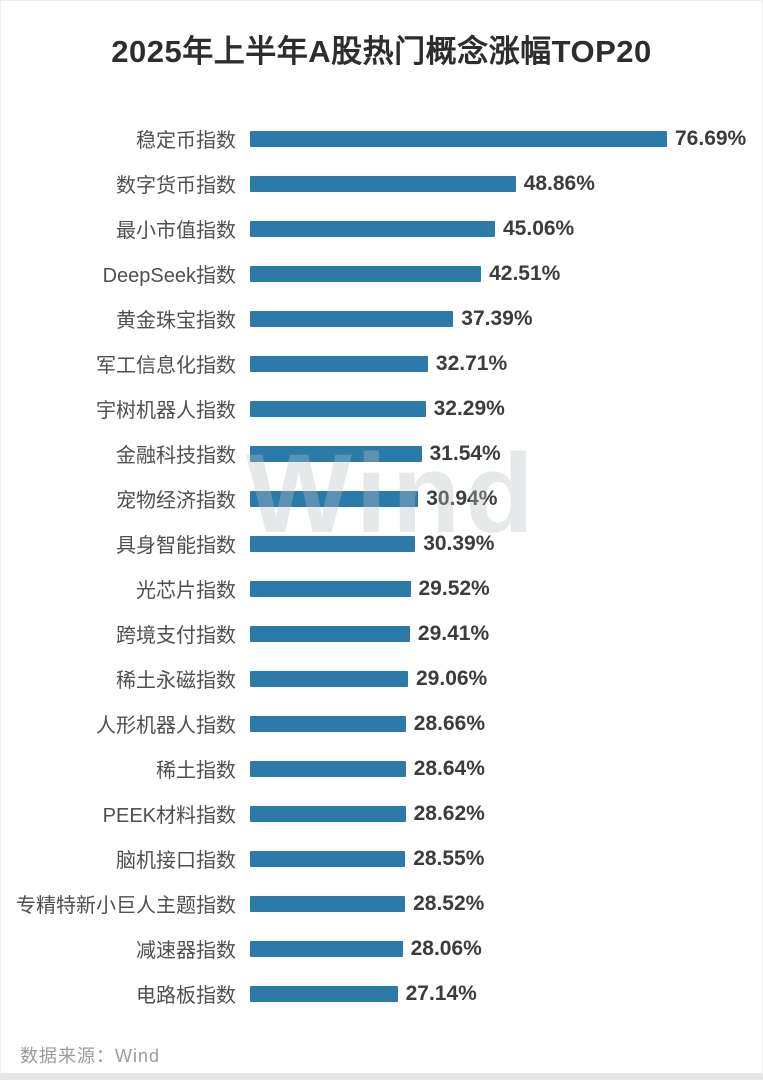 Image resolution: width=763 pixels, height=1080 pixels. What do you see at coordinates (449, 858) in the screenshot?
I see `row-value: 28.55%` at bounding box center [449, 858].